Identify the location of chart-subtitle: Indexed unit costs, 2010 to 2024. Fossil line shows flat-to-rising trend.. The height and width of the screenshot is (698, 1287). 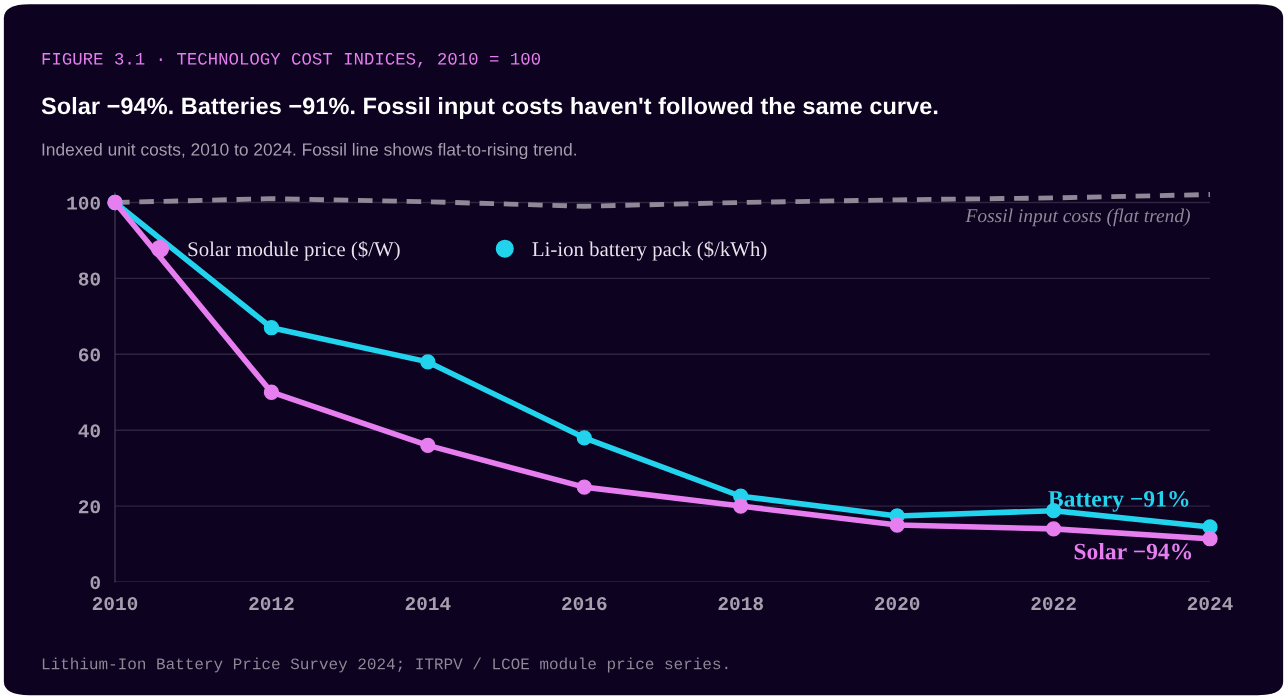
(309, 151).